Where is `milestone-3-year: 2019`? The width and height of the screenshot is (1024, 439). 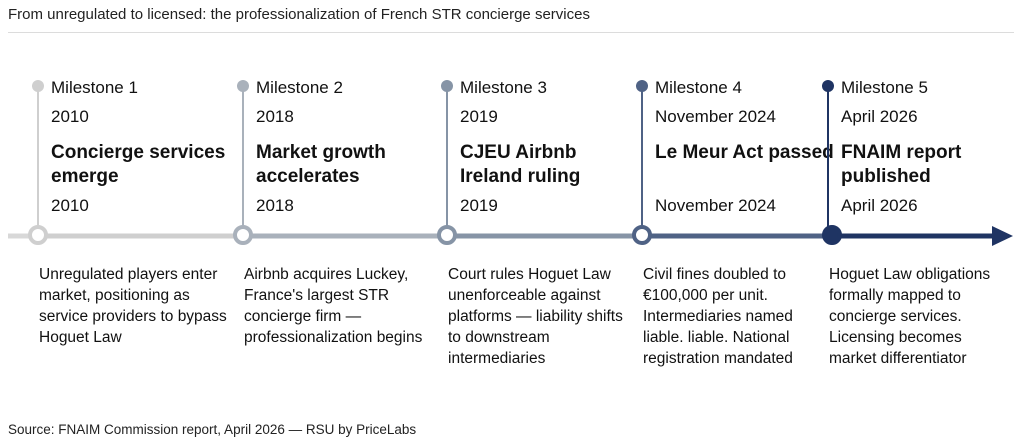
milestone-3-year: 2019 is located at coordinates (479, 116).